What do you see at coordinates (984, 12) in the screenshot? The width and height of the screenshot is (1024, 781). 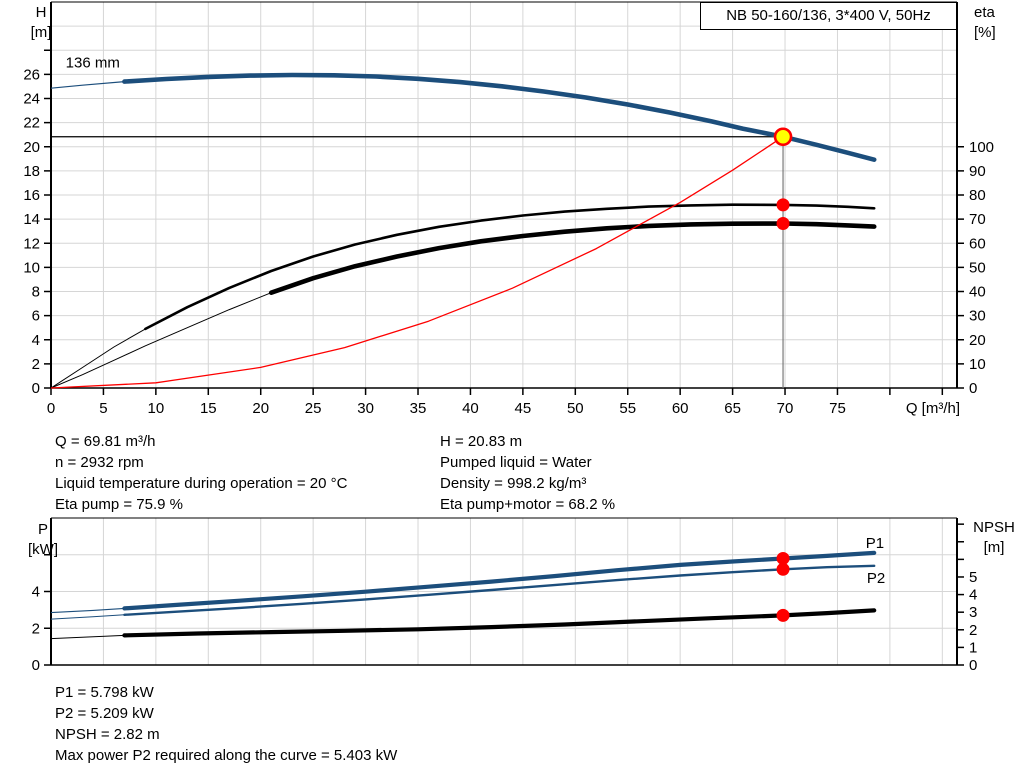 I see `eta-axis-title-line1: eta` at bounding box center [984, 12].